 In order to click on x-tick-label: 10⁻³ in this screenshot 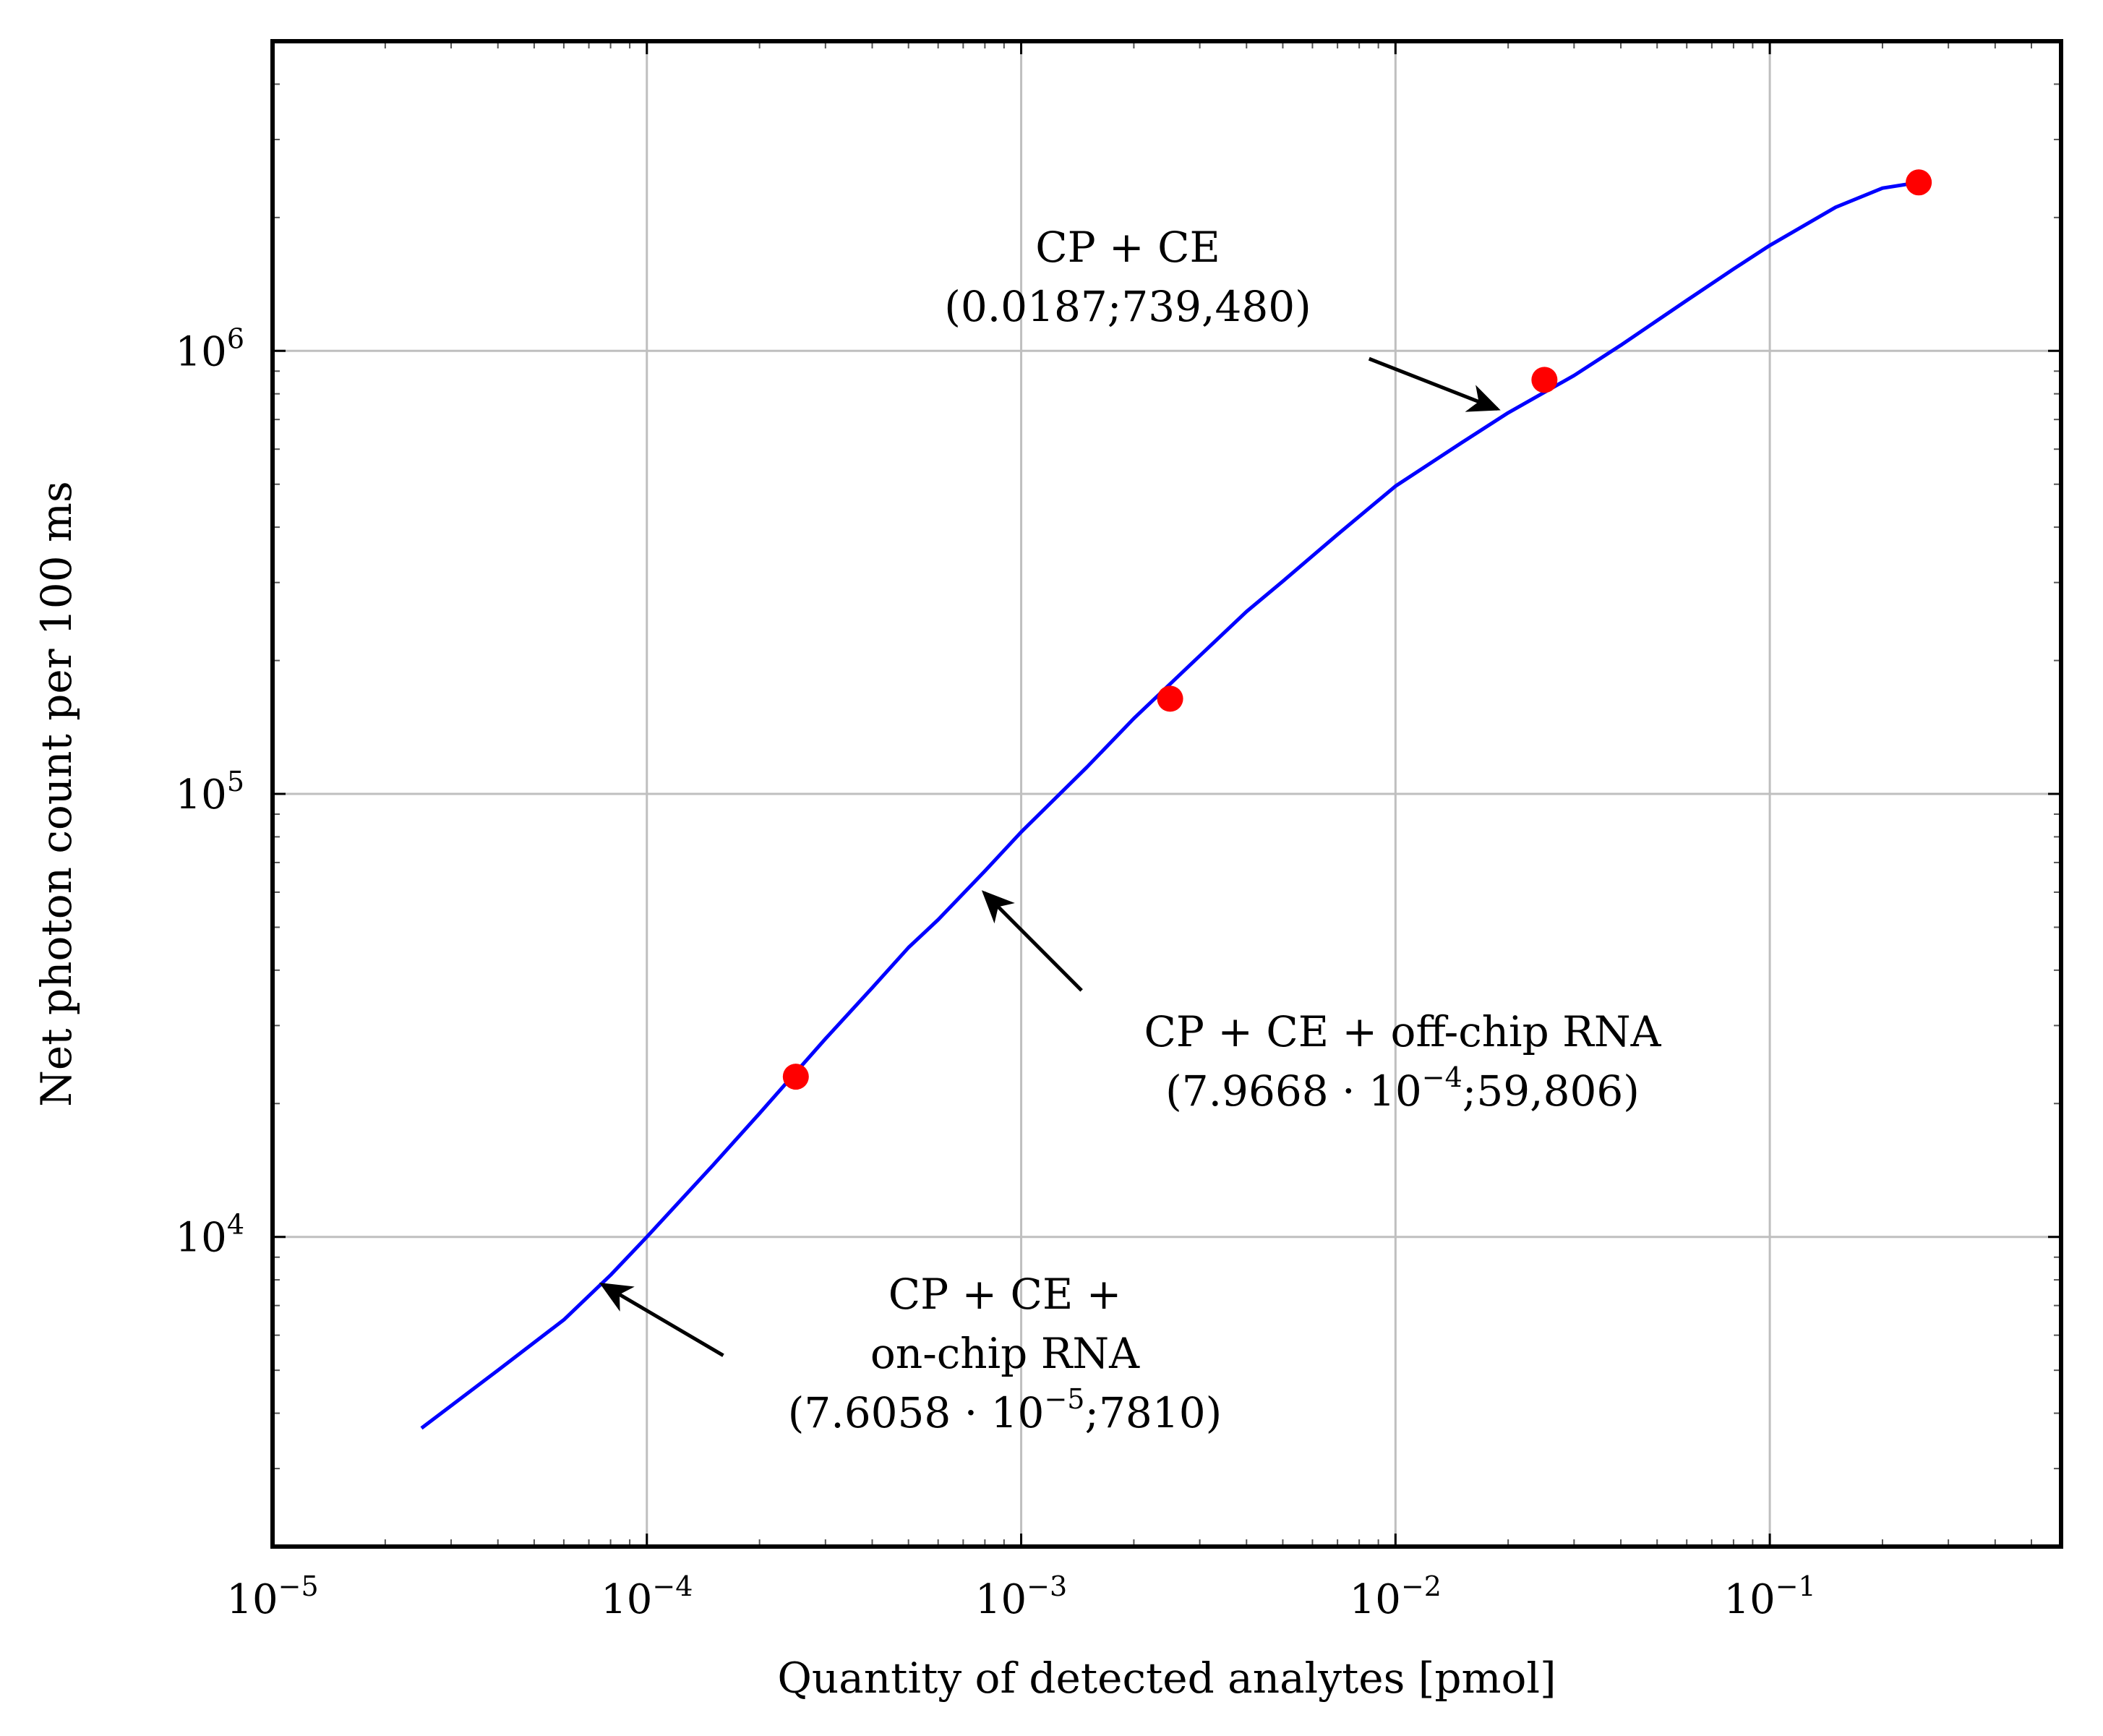, I will do `click(1021, 1596)`.